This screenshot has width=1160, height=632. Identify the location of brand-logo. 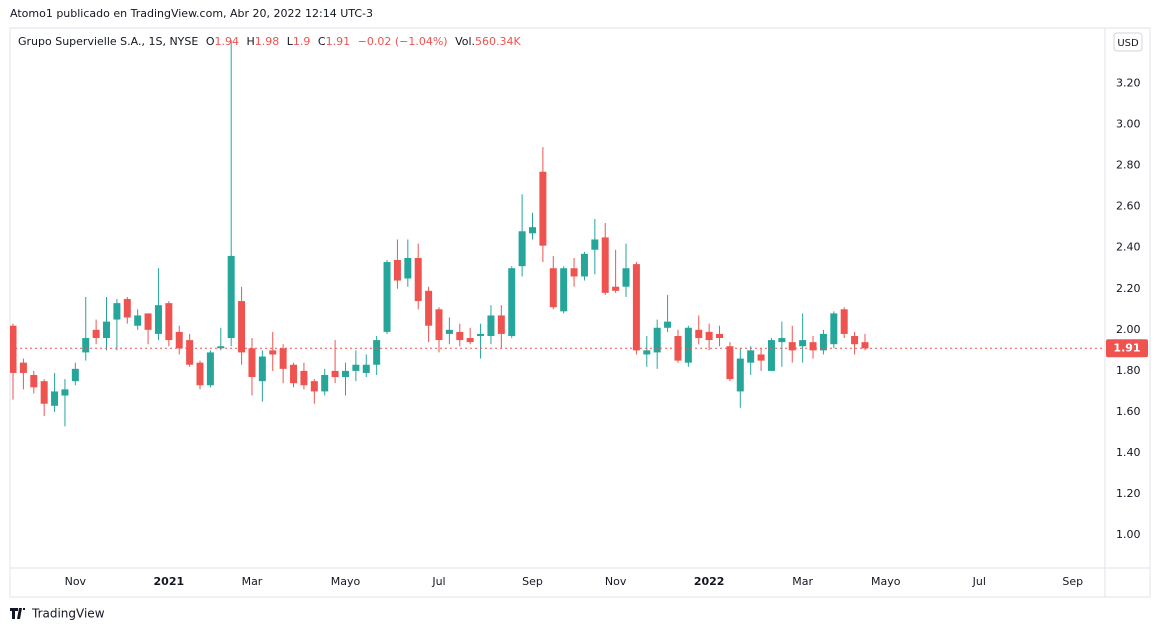
(17, 613).